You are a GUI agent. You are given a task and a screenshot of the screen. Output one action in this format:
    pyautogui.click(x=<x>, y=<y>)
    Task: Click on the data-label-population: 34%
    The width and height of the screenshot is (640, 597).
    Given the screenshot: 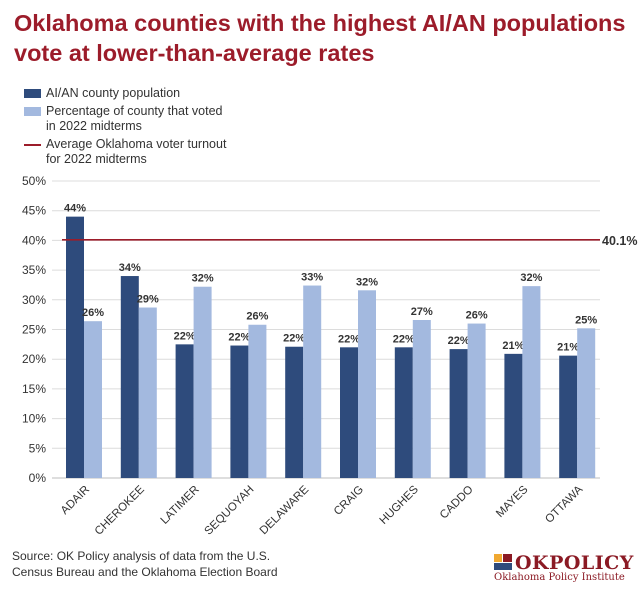 What is the action you would take?
    pyautogui.click(x=130, y=268)
    